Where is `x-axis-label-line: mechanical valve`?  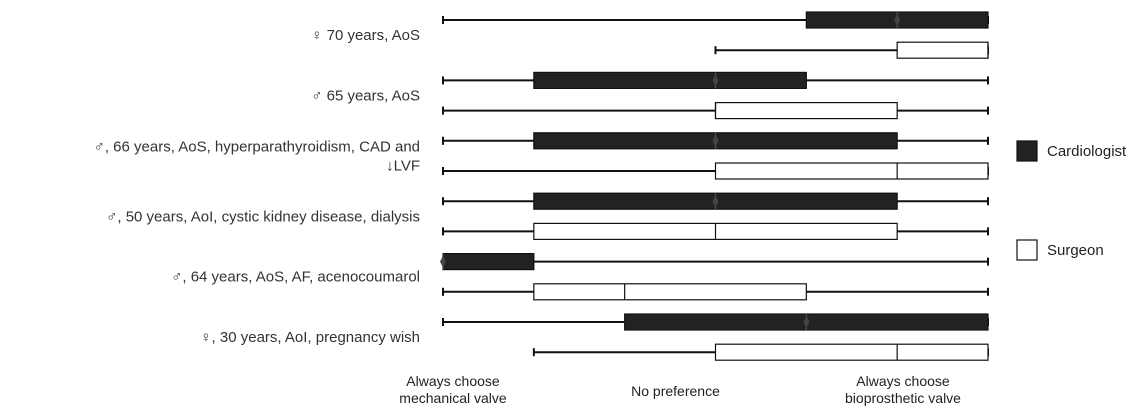 x-axis-label-line: mechanical valve is located at coordinates (453, 398).